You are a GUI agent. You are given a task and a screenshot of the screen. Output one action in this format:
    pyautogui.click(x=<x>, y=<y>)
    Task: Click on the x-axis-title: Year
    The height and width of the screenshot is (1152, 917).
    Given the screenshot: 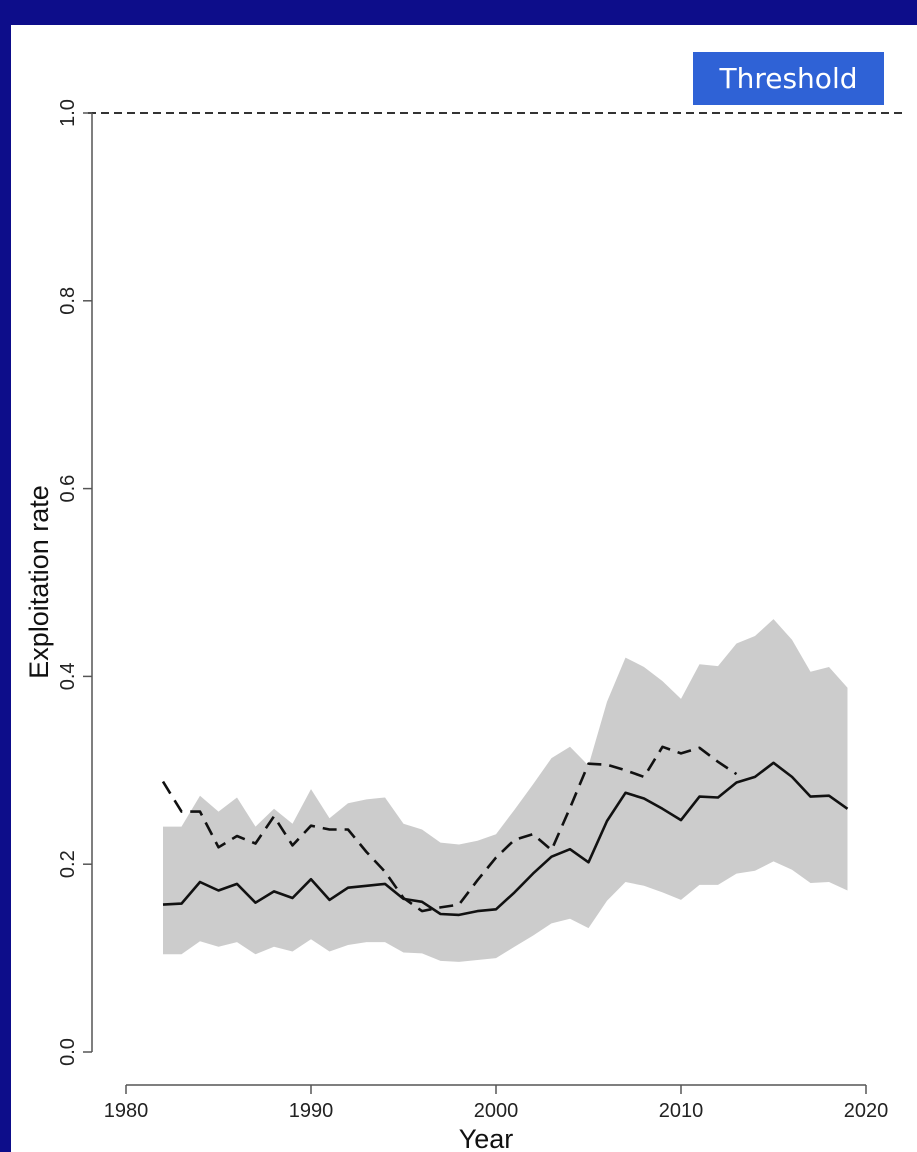 What is the action you would take?
    pyautogui.click(x=486, y=1138)
    